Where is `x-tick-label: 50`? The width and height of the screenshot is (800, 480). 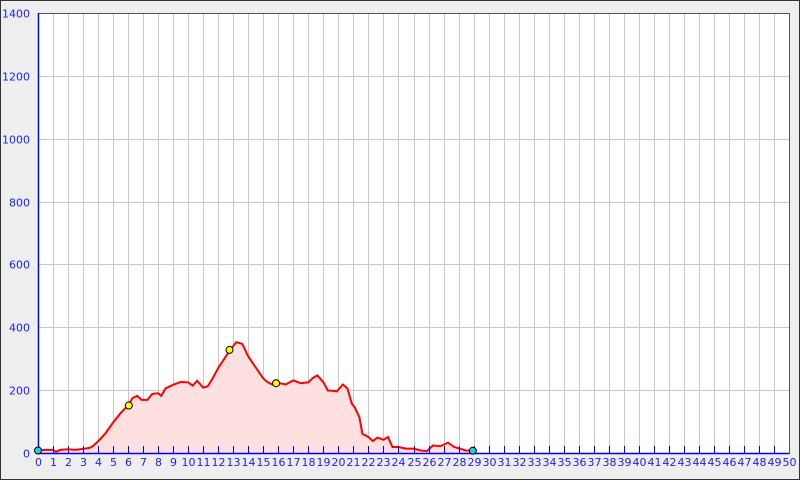
x-tick-label: 50 is located at coordinates (790, 462).